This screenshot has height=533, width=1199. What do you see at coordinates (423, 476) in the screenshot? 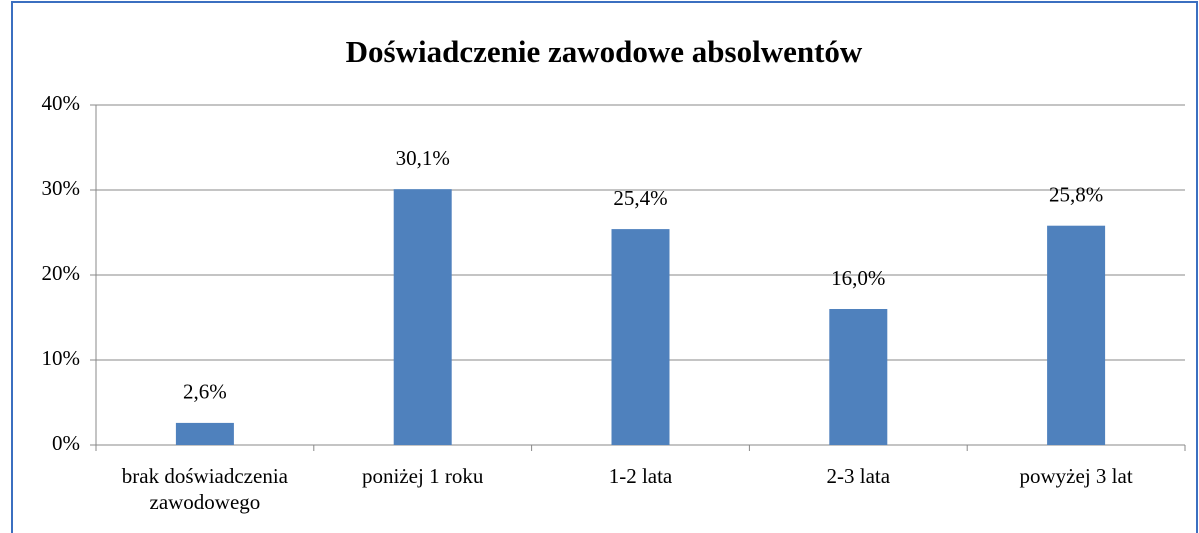
I see `x-tick-label: poniżej 1 roku` at bounding box center [423, 476].